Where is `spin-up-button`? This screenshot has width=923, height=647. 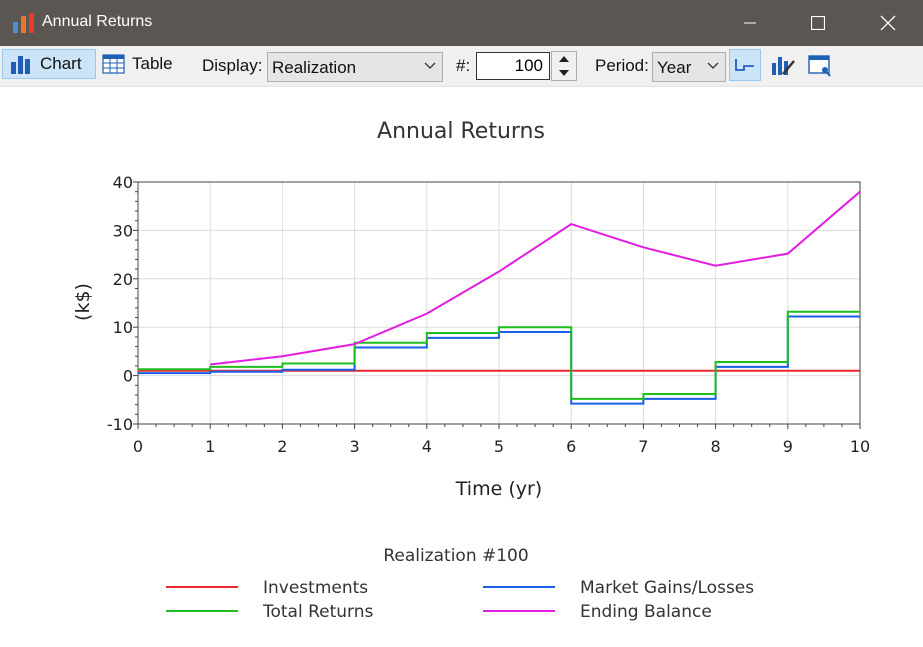 spin-up-button is located at coordinates (564, 59).